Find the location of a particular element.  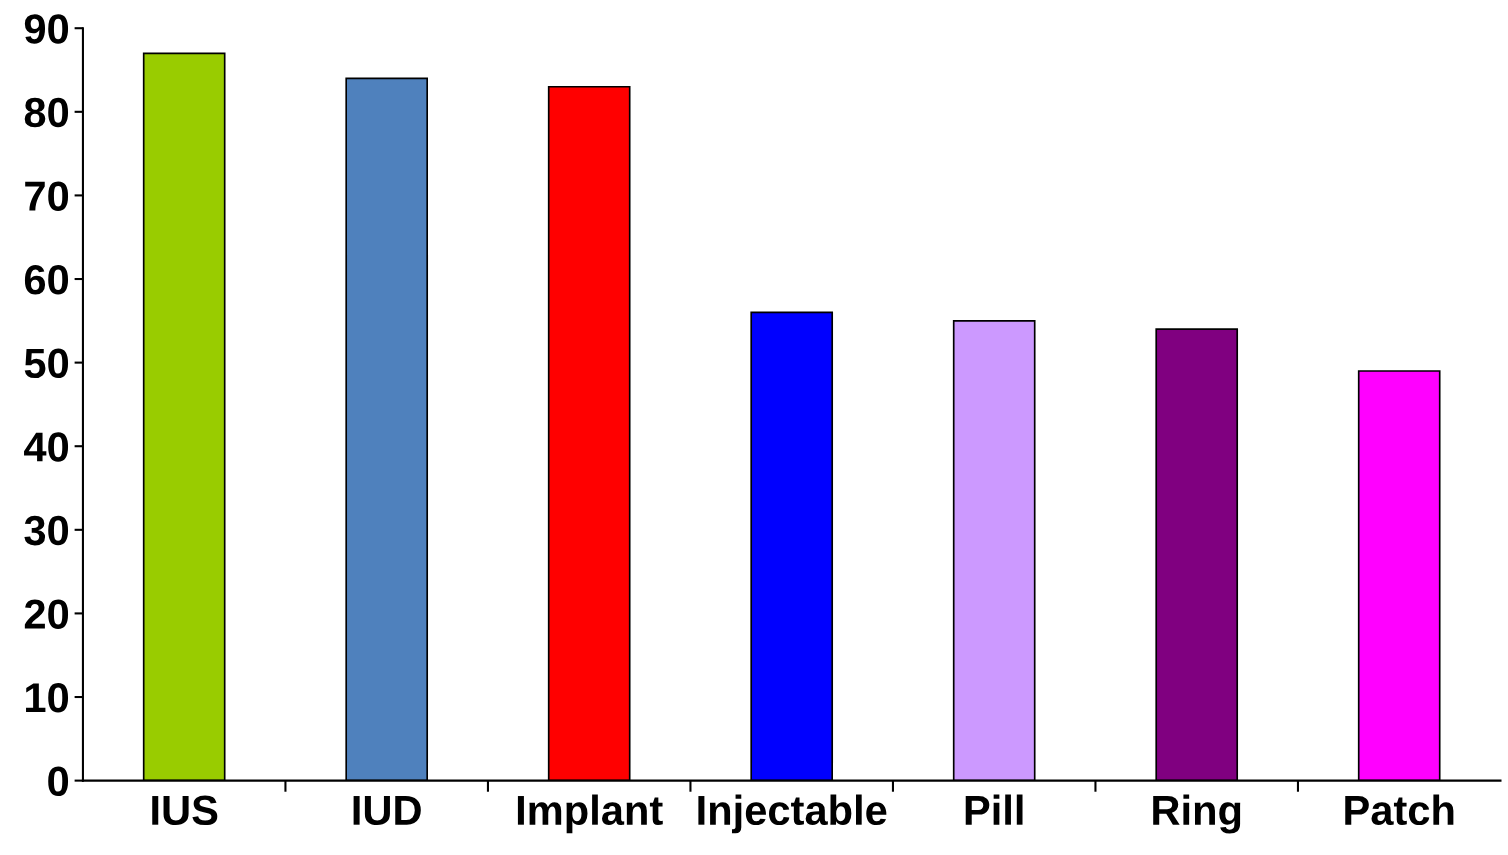

y-tick-label: 10 is located at coordinates (47, 698).